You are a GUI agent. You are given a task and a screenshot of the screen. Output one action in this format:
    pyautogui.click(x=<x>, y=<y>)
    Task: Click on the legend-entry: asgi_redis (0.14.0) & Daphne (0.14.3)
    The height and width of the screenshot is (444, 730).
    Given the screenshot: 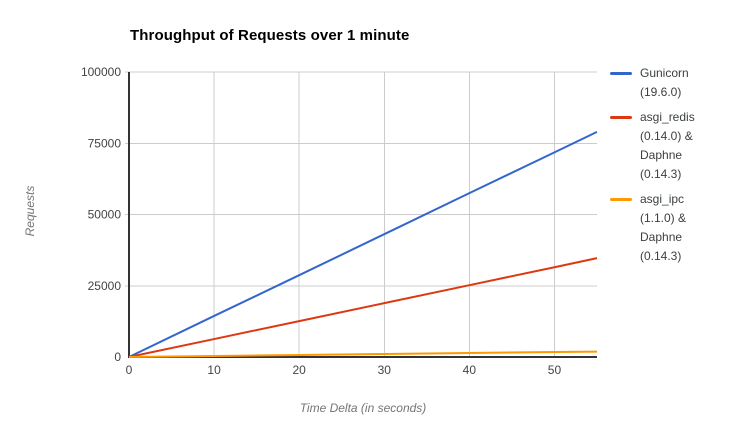 What is the action you would take?
    pyautogui.click(x=660, y=146)
    